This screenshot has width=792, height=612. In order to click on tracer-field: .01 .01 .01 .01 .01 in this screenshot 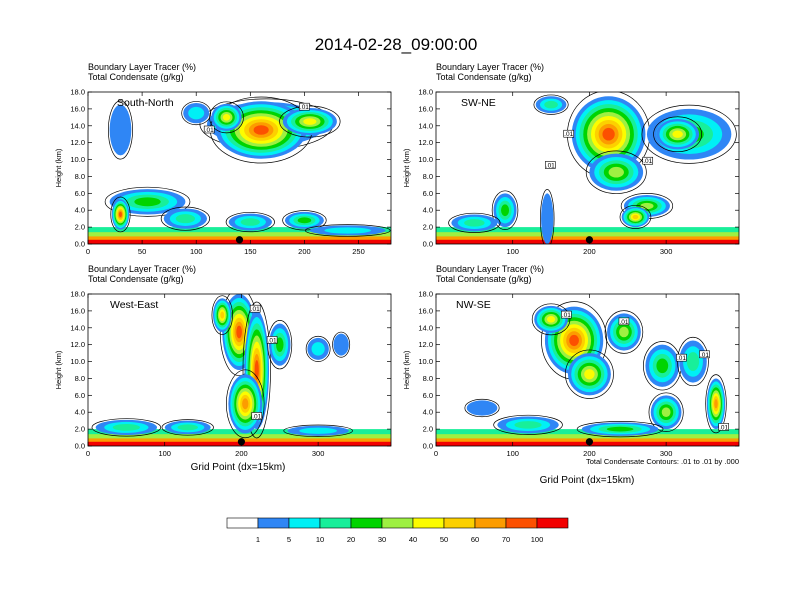, I will do `click(587, 370)`.